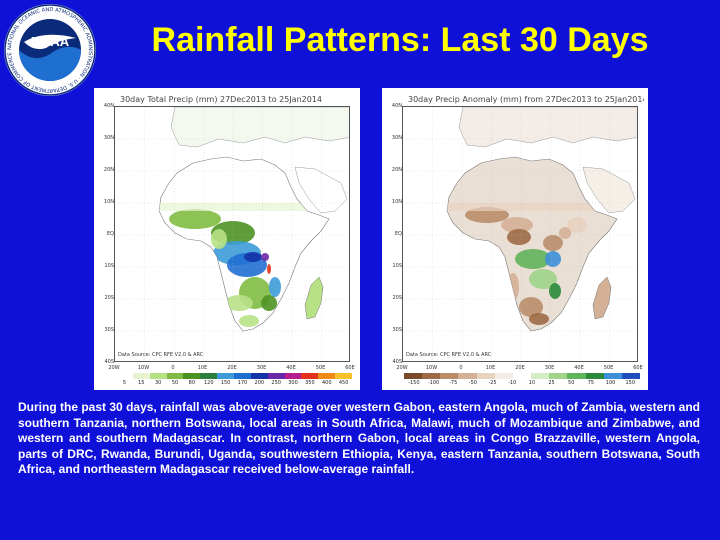  I want to click on legend-tick-label: 400, so click(326, 383).